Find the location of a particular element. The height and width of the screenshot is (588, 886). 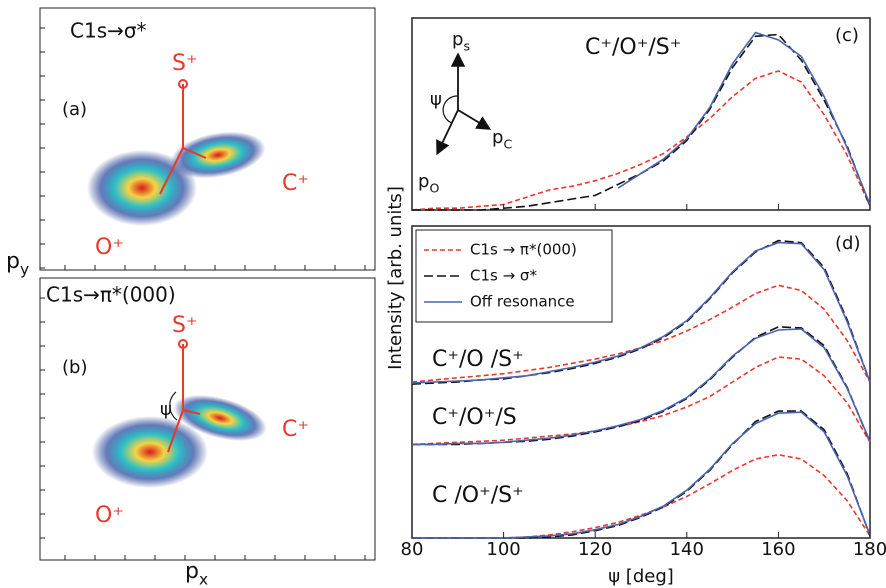

label: C /O⁺/S⁺ is located at coordinates (478, 495).